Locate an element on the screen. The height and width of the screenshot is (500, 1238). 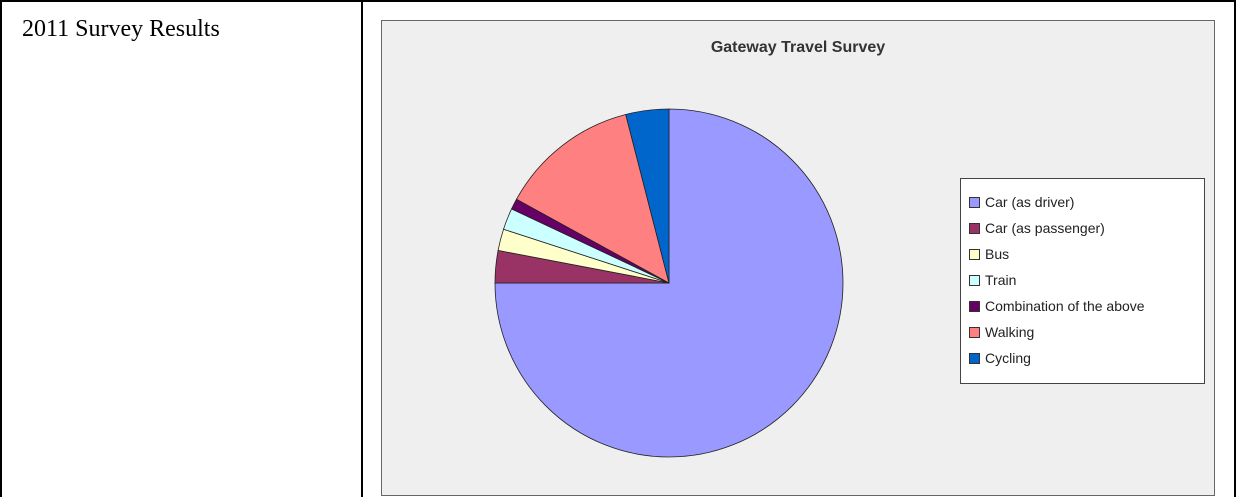
legend-item: Car (as driver) is located at coordinates (1021, 202).